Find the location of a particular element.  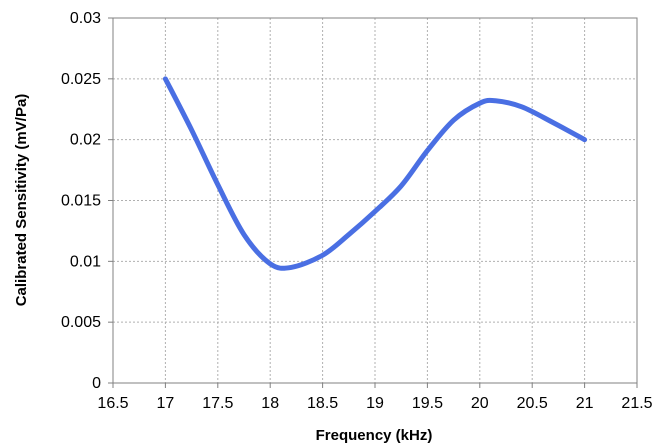

x-tick-label: 18.5 is located at coordinates (322, 403).